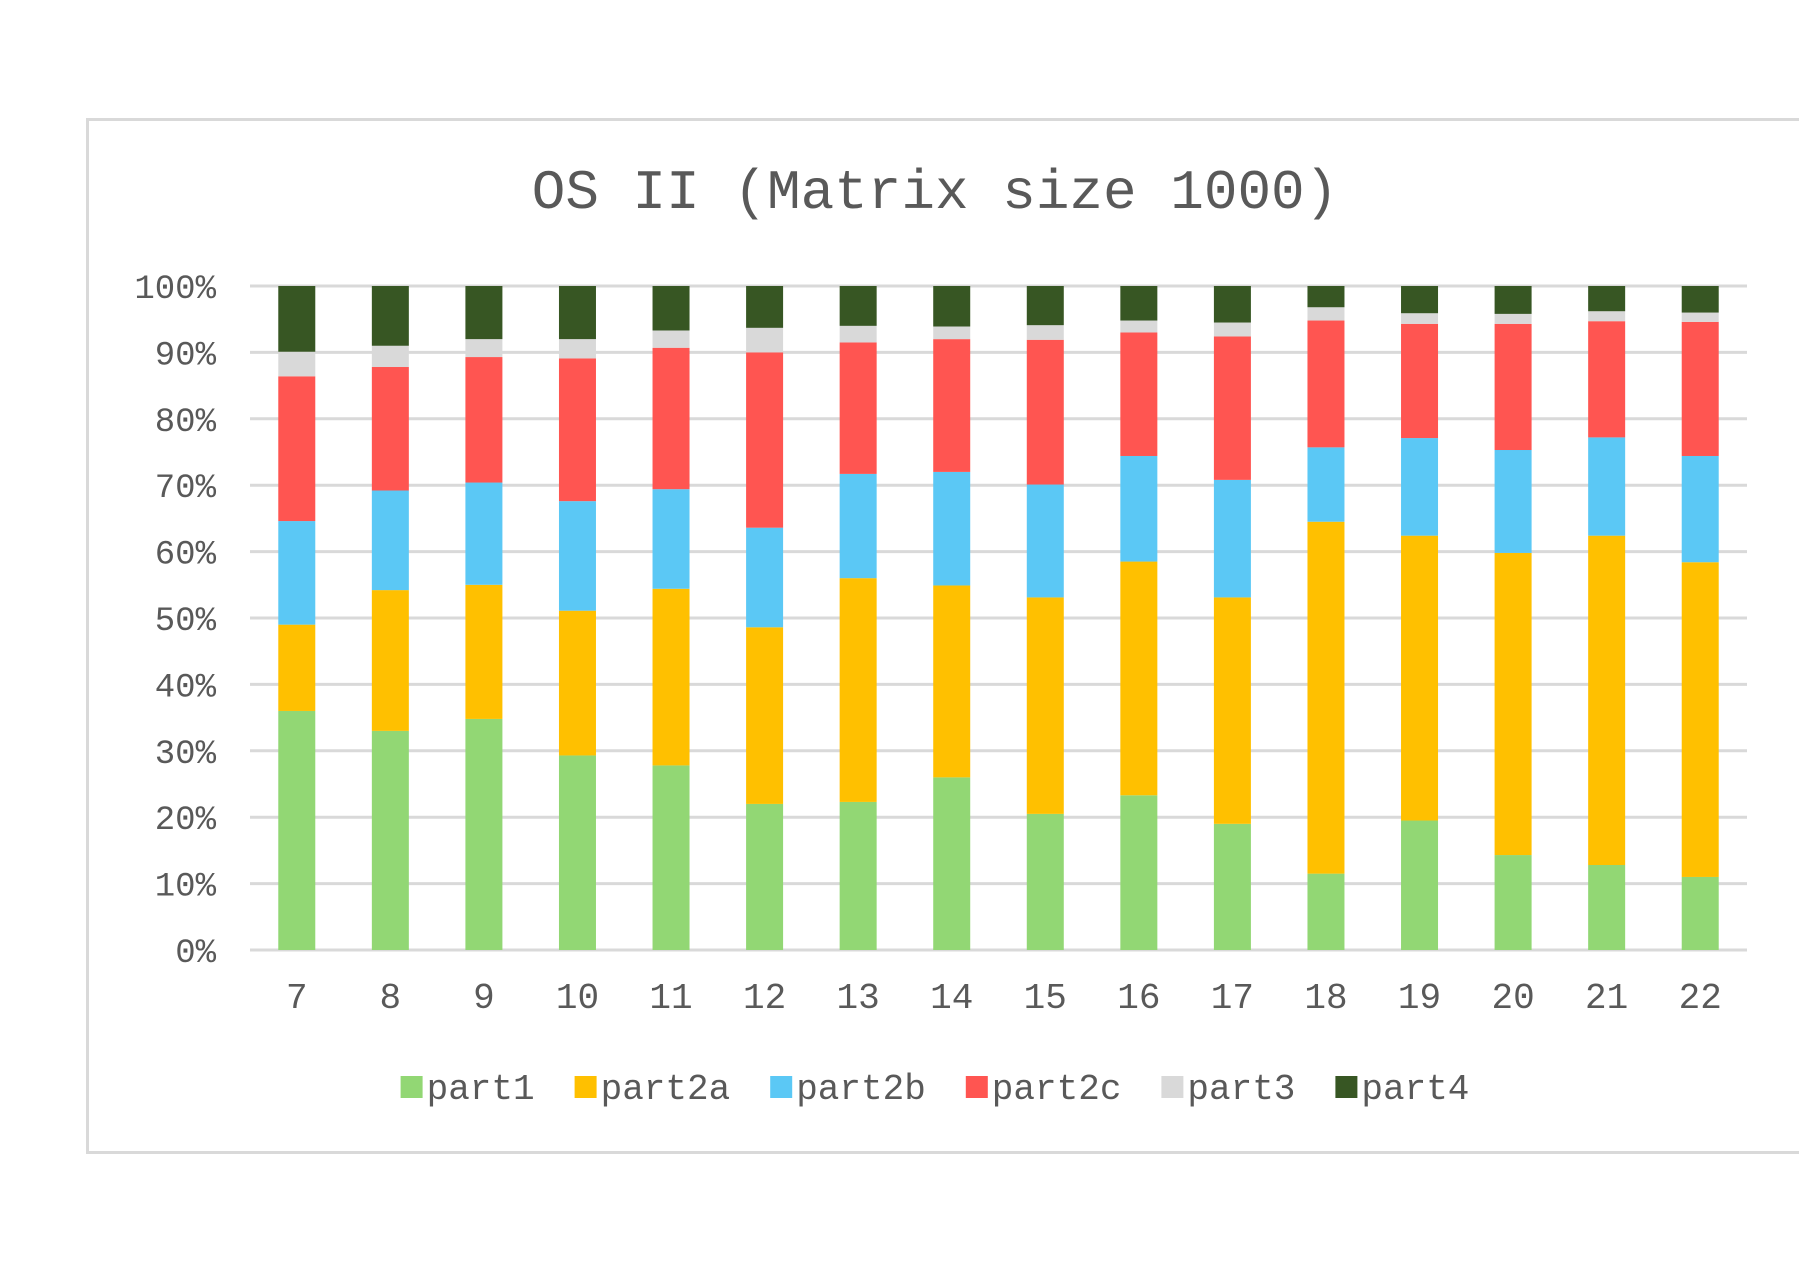 Image resolution: width=1799 pixels, height=1272 pixels. What do you see at coordinates (1325, 998) in the screenshot?
I see `x-tick-label: 18` at bounding box center [1325, 998].